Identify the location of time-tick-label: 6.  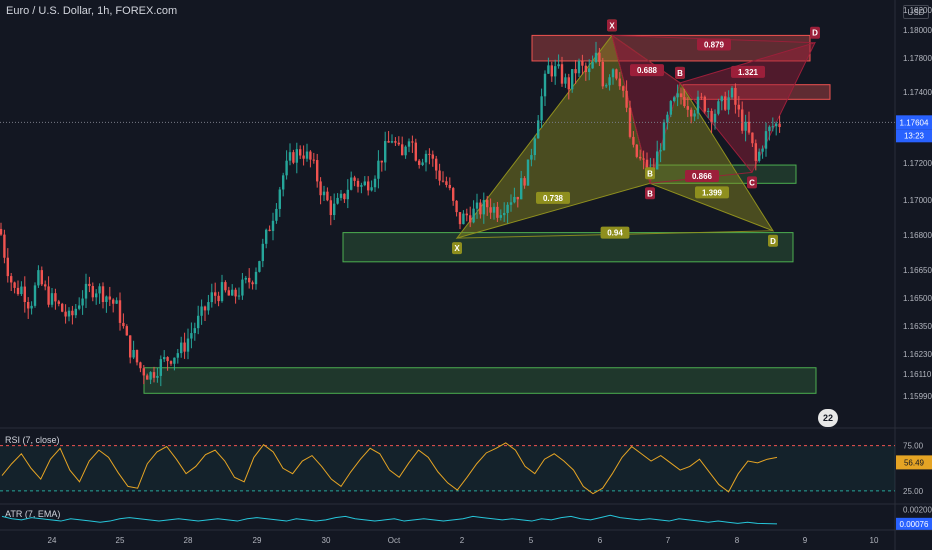
(600, 540).